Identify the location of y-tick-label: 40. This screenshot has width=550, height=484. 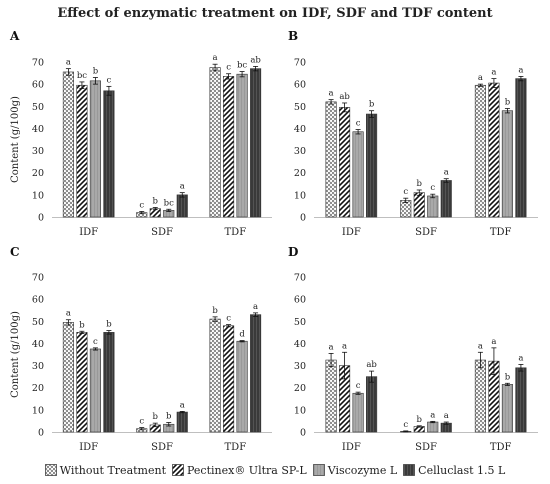
(38, 344).